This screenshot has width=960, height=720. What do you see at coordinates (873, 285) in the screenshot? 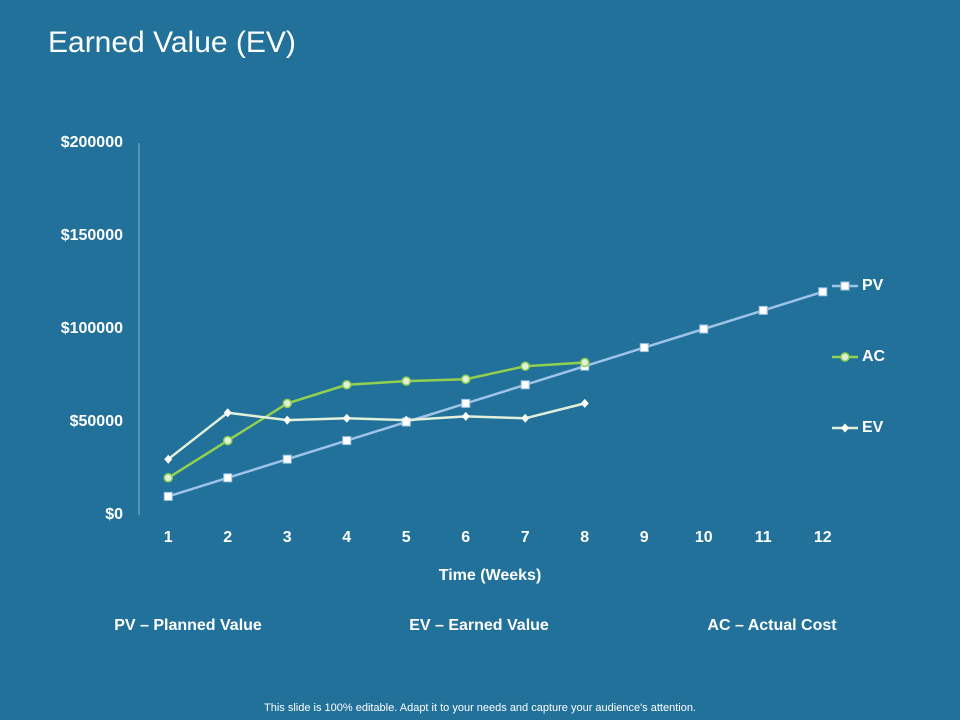
I see `legend-label: PV` at bounding box center [873, 285].